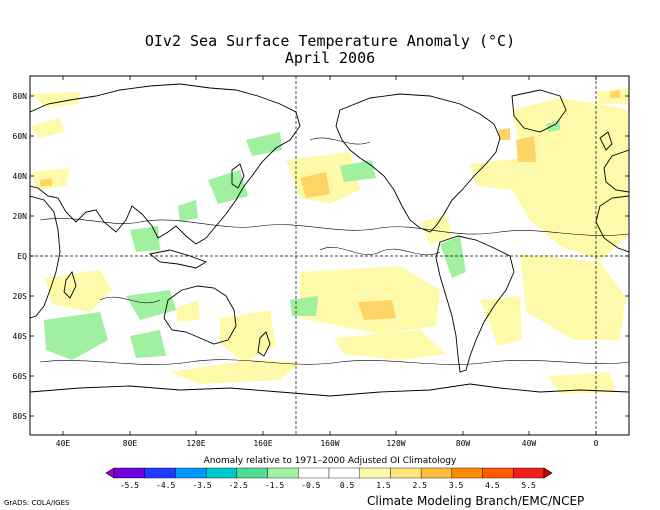 The height and width of the screenshot is (510, 660). Describe the element at coordinates (165, 164) in the screenshot. I see `eurasia-coastline` at that location.